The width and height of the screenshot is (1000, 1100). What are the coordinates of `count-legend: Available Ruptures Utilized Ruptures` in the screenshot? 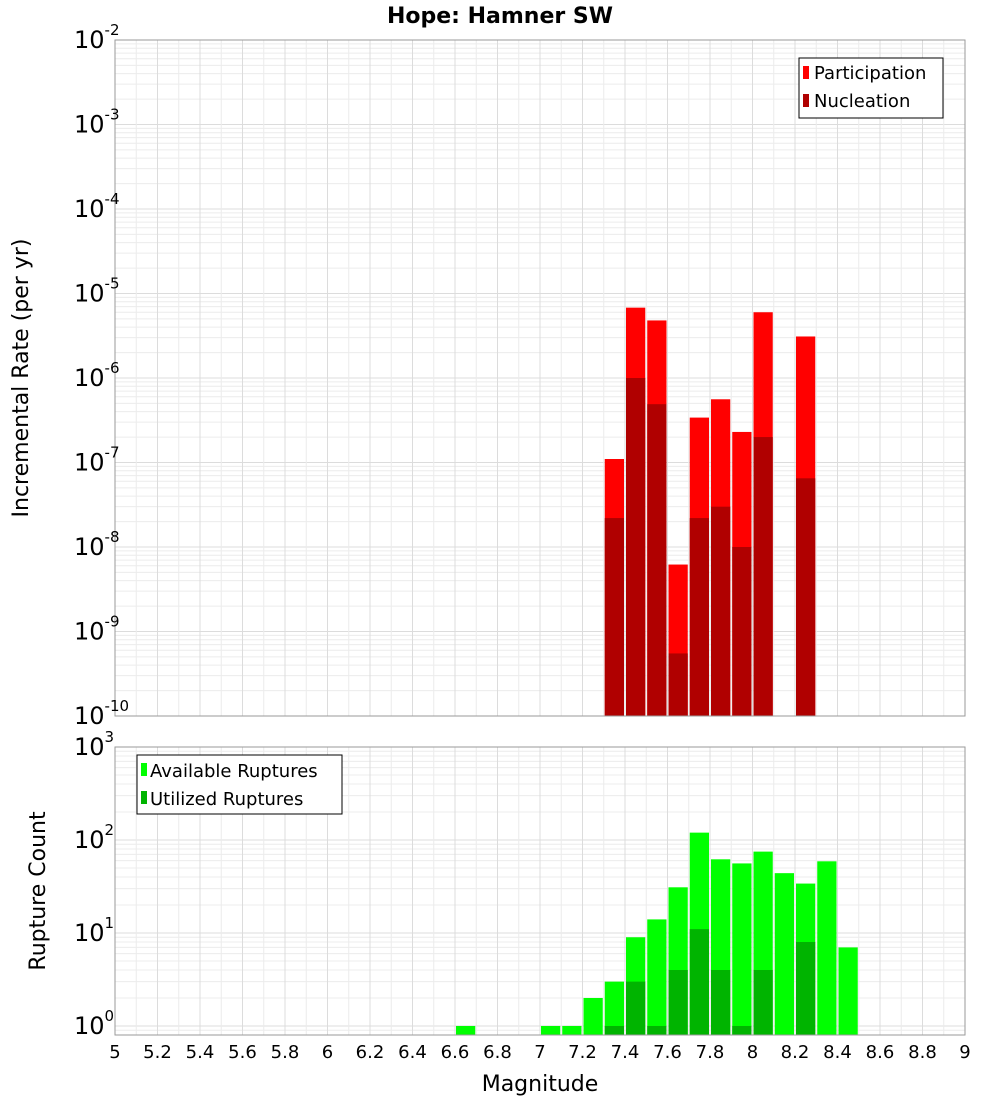 It's located at (239, 784).